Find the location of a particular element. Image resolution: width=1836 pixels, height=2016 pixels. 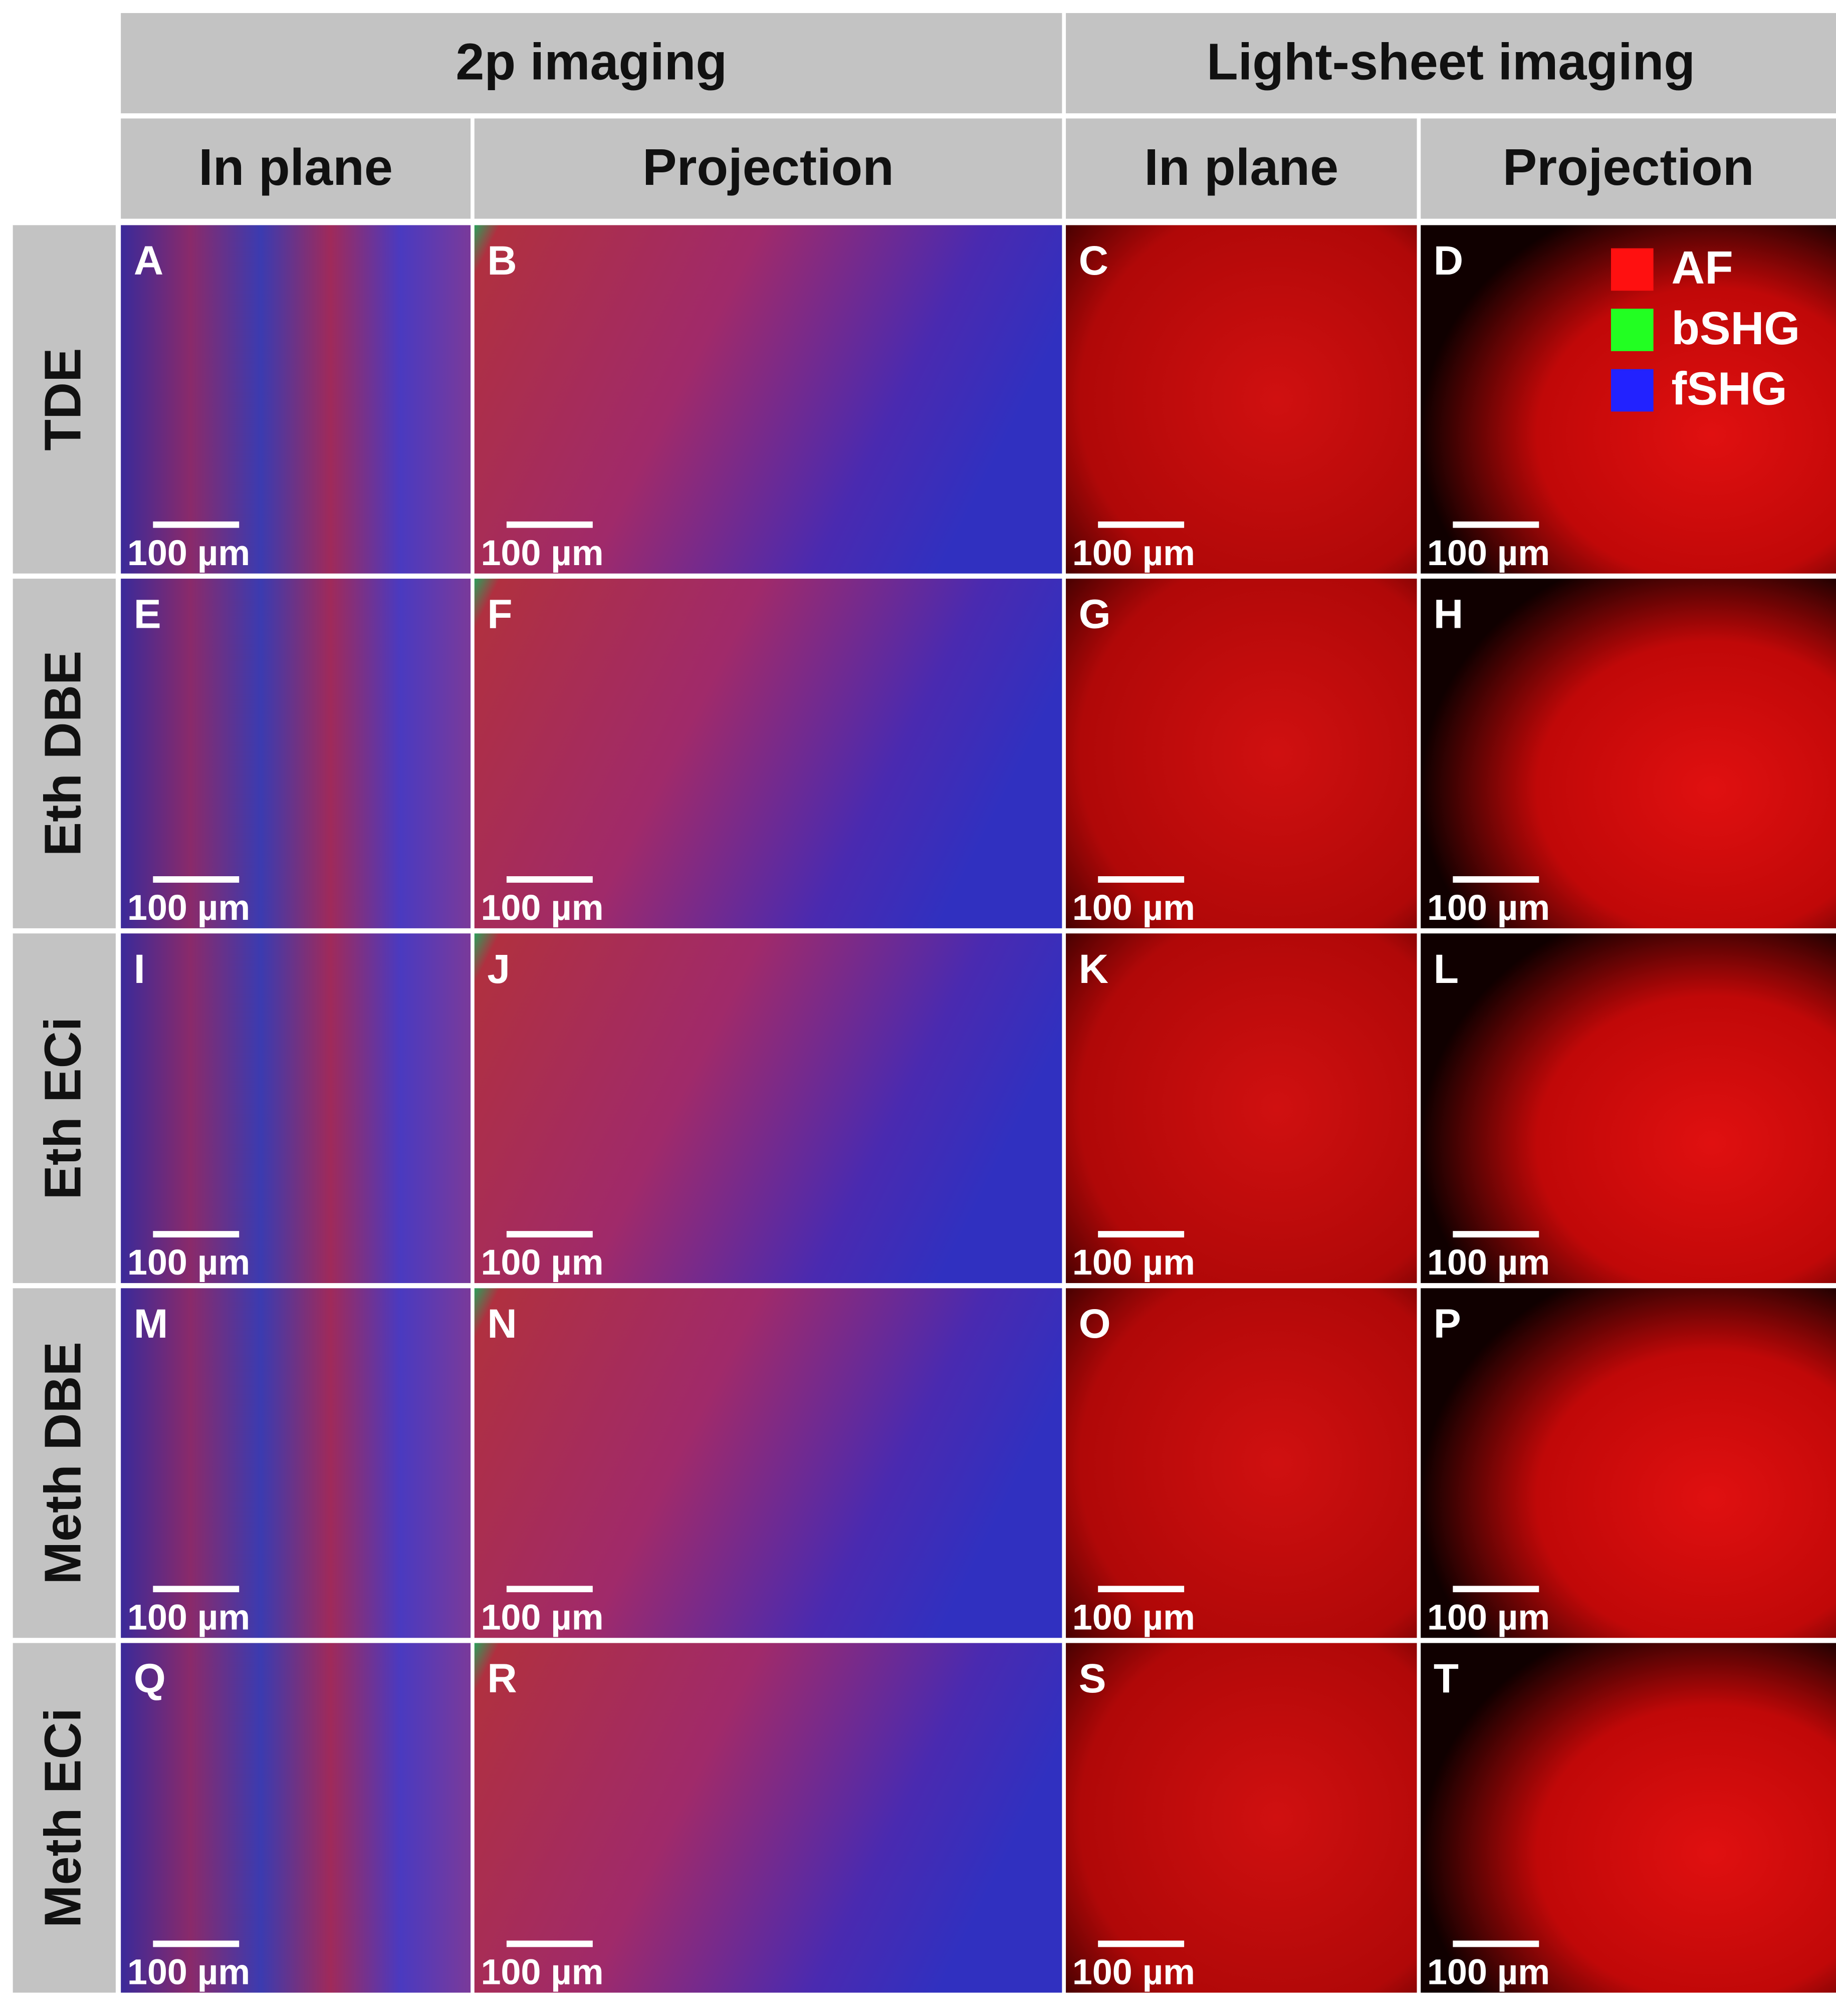

panel-letter: E is located at coordinates (147, 614).